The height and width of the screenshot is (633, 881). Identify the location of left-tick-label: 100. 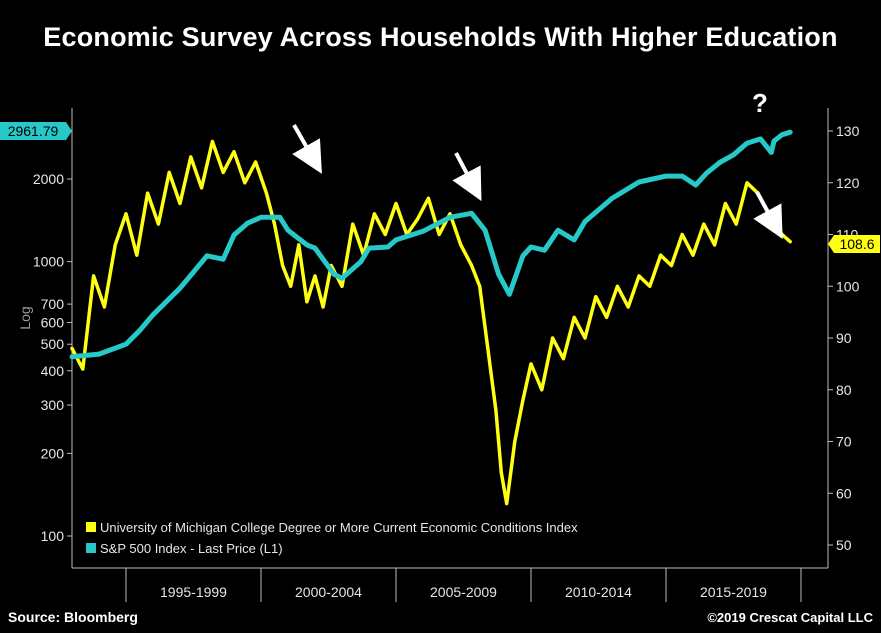
(53, 536).